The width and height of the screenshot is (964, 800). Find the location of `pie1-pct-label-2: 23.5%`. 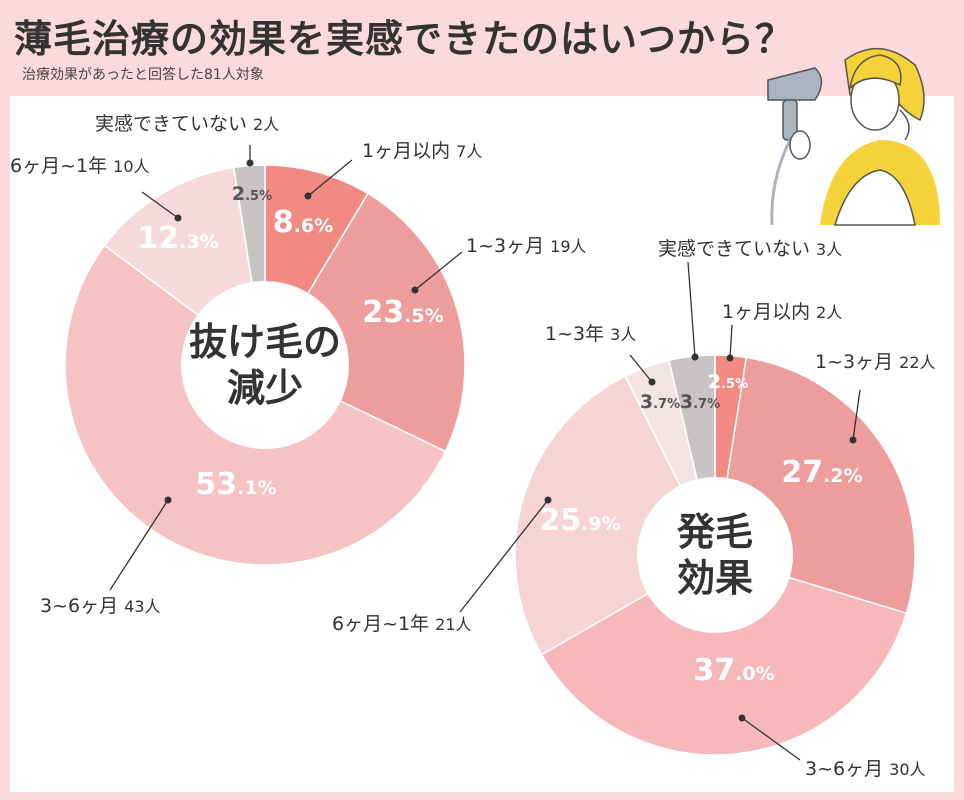

pie1-pct-label-2: 23.5% is located at coordinates (402, 312).